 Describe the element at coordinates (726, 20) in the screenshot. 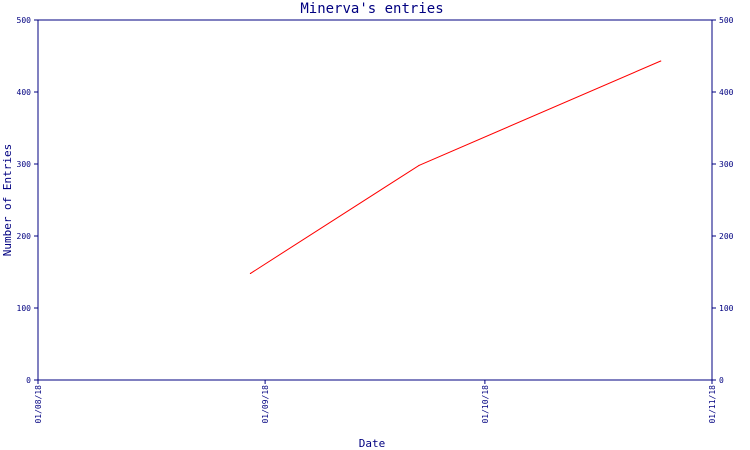

I see `y-tick-label-right: 500` at that location.